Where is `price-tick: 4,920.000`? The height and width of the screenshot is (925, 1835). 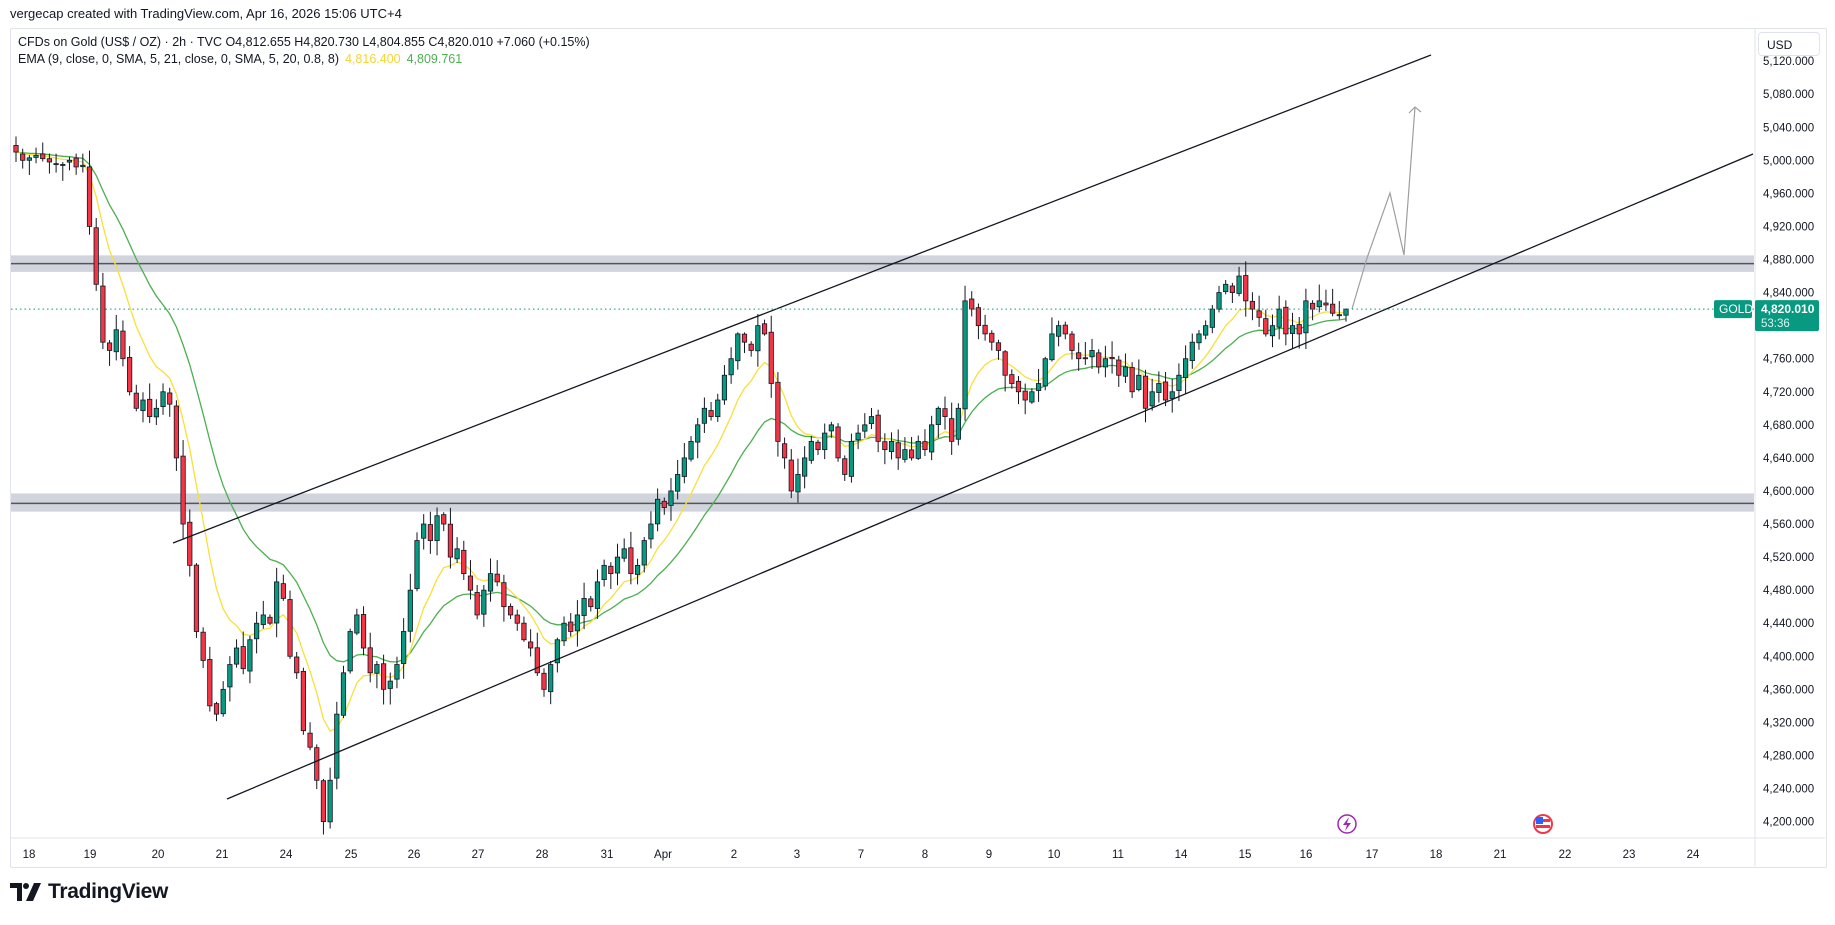
price-tick: 4,920.000 is located at coordinates (1788, 227).